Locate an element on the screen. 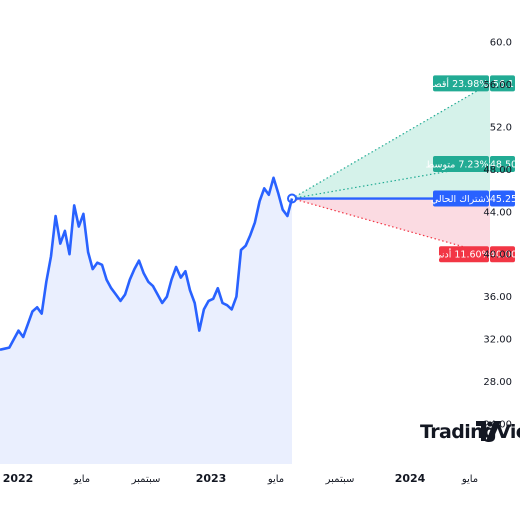  x-axis: 2022 مايو سبتمبر 2023 مايو سبتمبر 2024 مايو is located at coordinates (240, 478).